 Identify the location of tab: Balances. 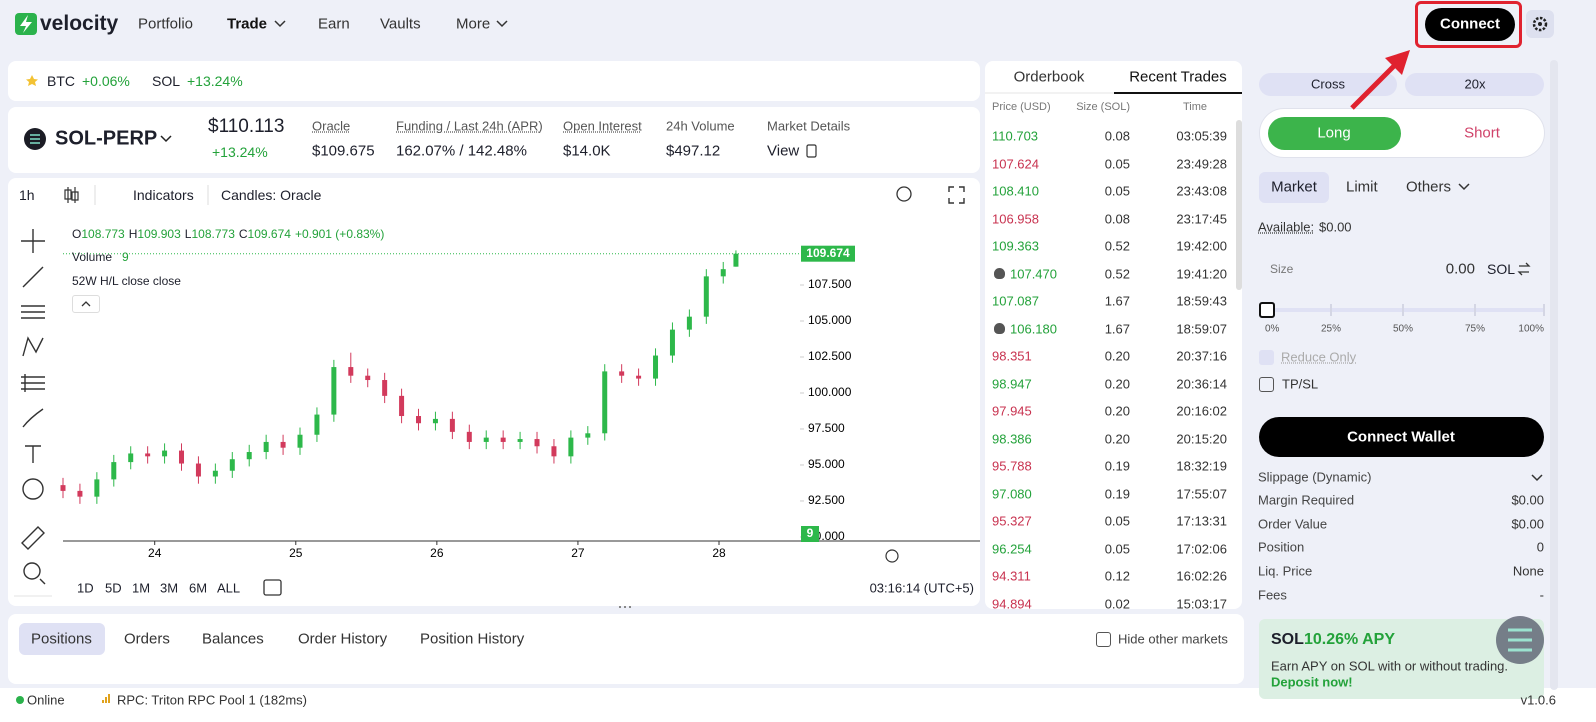
(233, 639).